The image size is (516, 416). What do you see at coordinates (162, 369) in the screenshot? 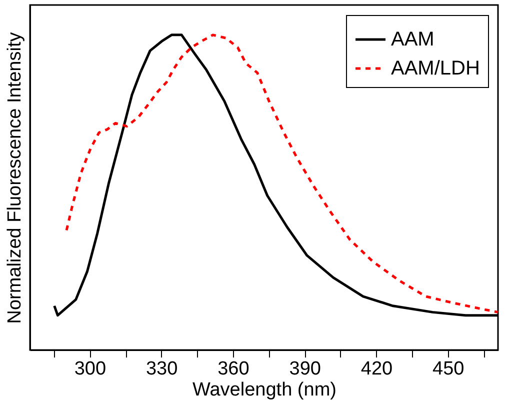
I see `x-tick-label: 330` at bounding box center [162, 369].